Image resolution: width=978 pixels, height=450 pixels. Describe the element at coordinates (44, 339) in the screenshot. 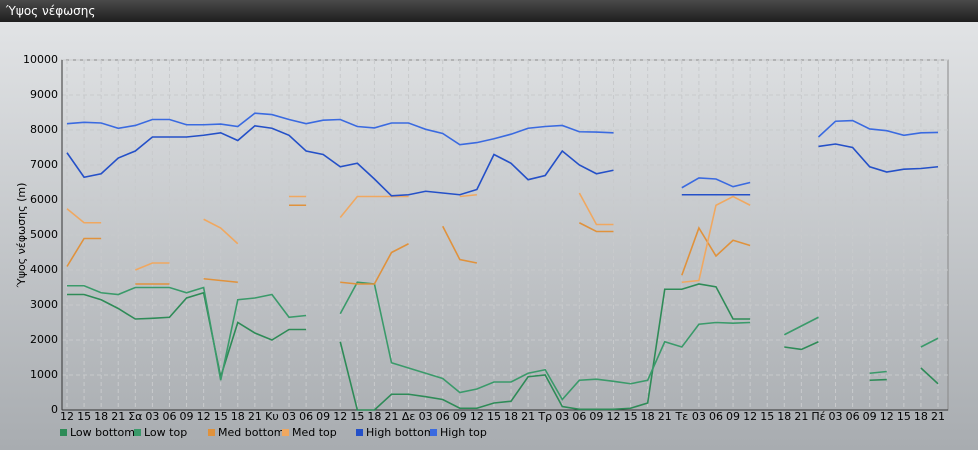

I see `y-tick-label: 2000` at that location.